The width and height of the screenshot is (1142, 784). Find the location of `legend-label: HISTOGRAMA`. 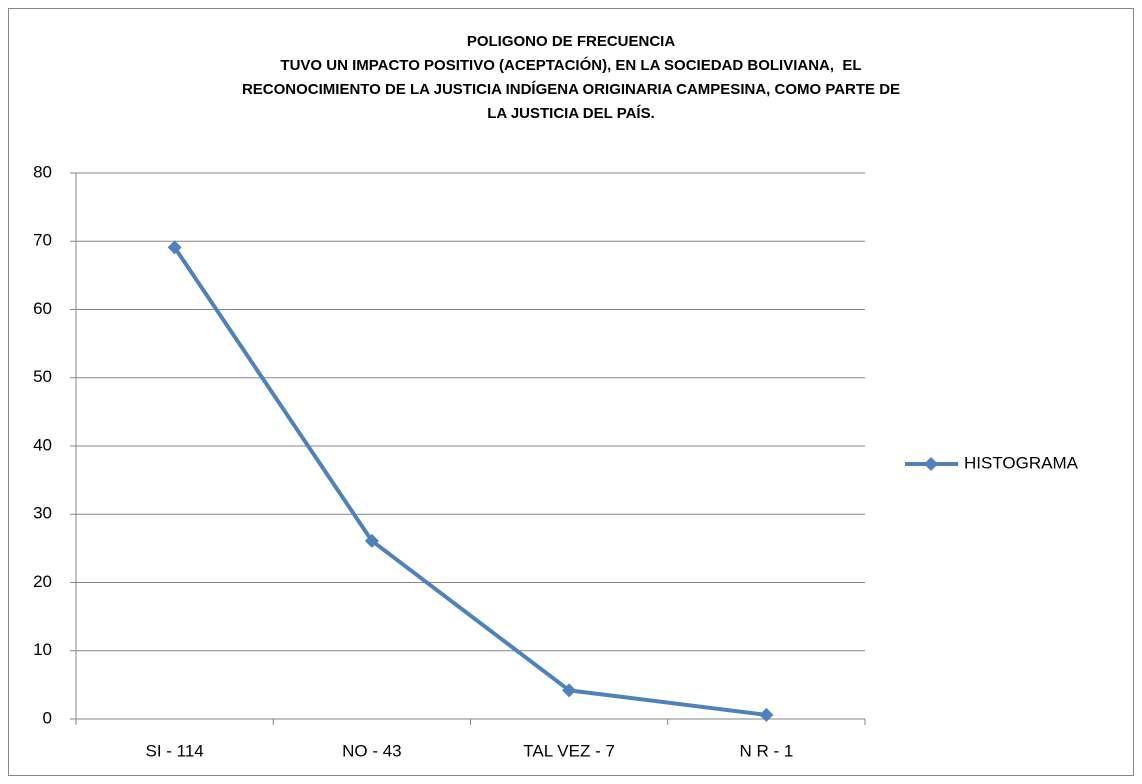

legend-label: HISTOGRAMA is located at coordinates (1021, 462).